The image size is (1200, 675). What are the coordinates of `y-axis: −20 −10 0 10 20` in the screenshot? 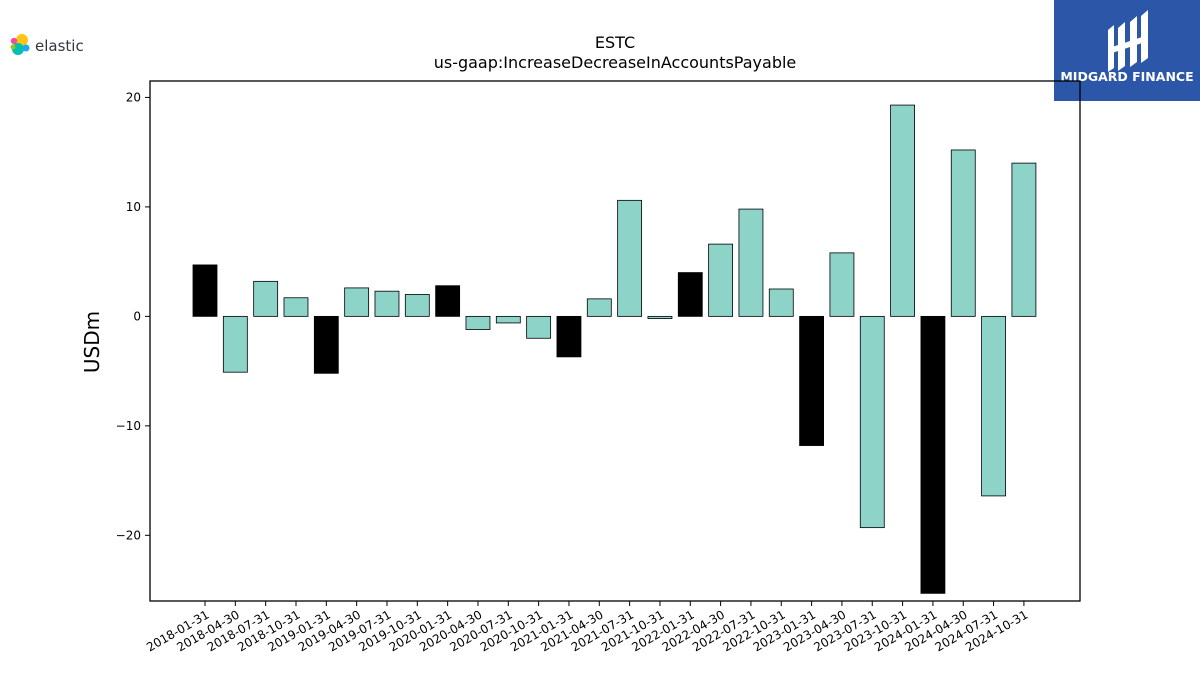 It's located at (133, 316).